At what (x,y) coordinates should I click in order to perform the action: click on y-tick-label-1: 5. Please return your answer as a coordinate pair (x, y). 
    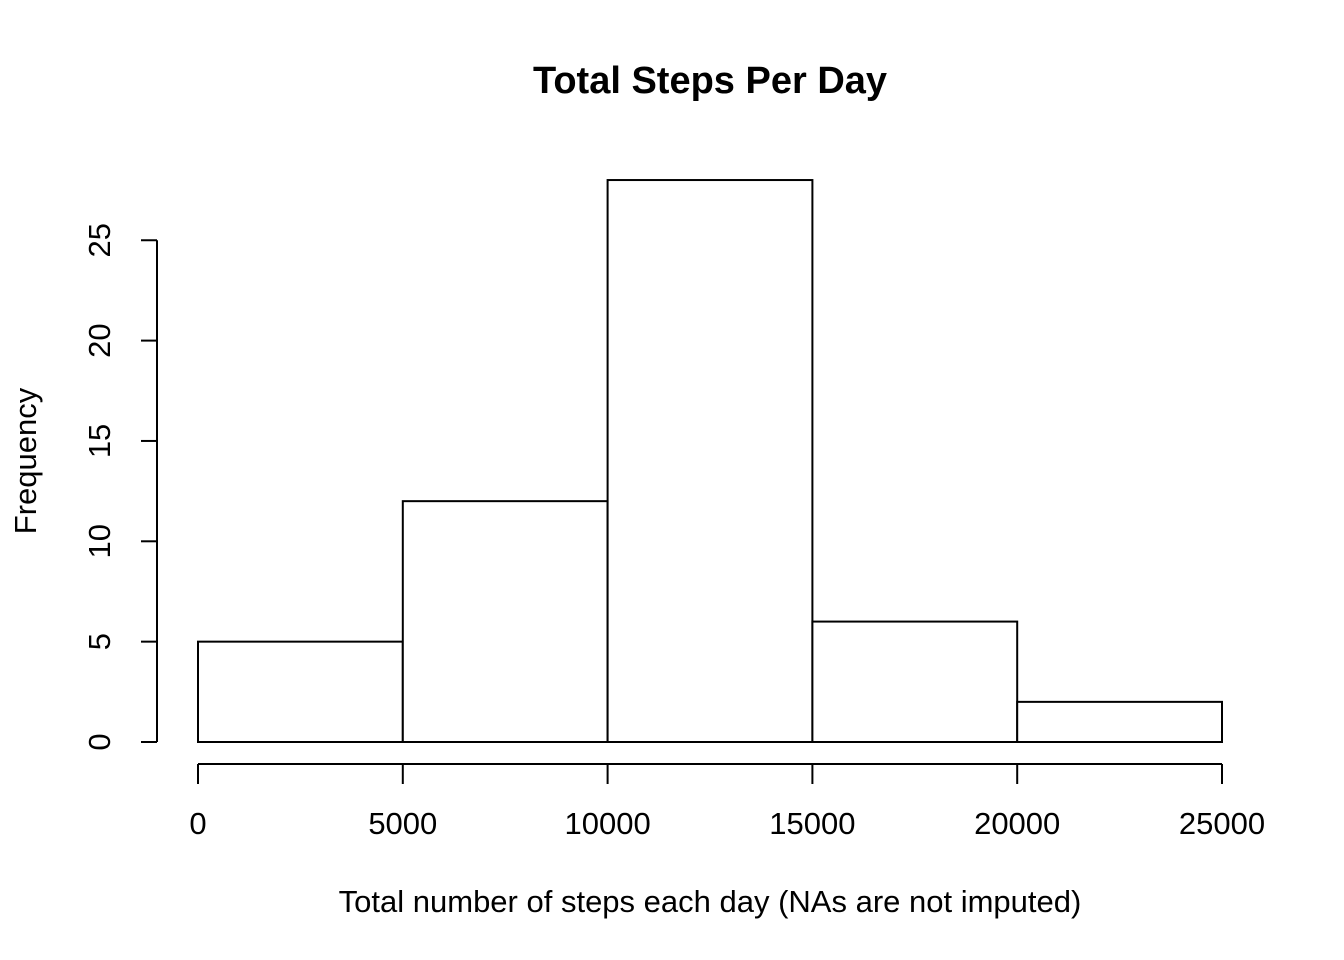
    Looking at the image, I should click on (99, 641).